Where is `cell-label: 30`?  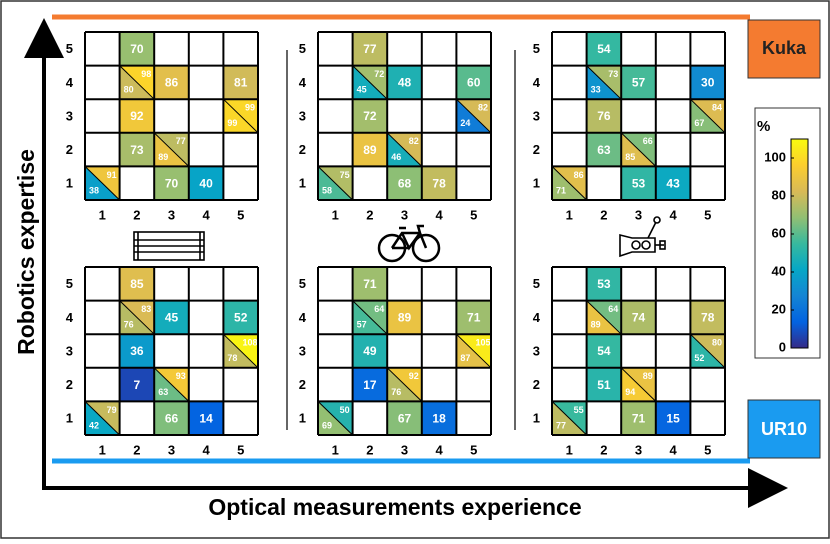
cell-label: 30 is located at coordinates (708, 83).